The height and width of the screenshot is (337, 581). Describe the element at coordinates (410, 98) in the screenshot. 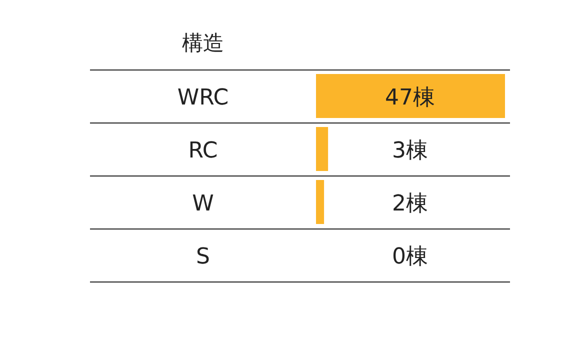

I see `data-label: 47棟` at that location.